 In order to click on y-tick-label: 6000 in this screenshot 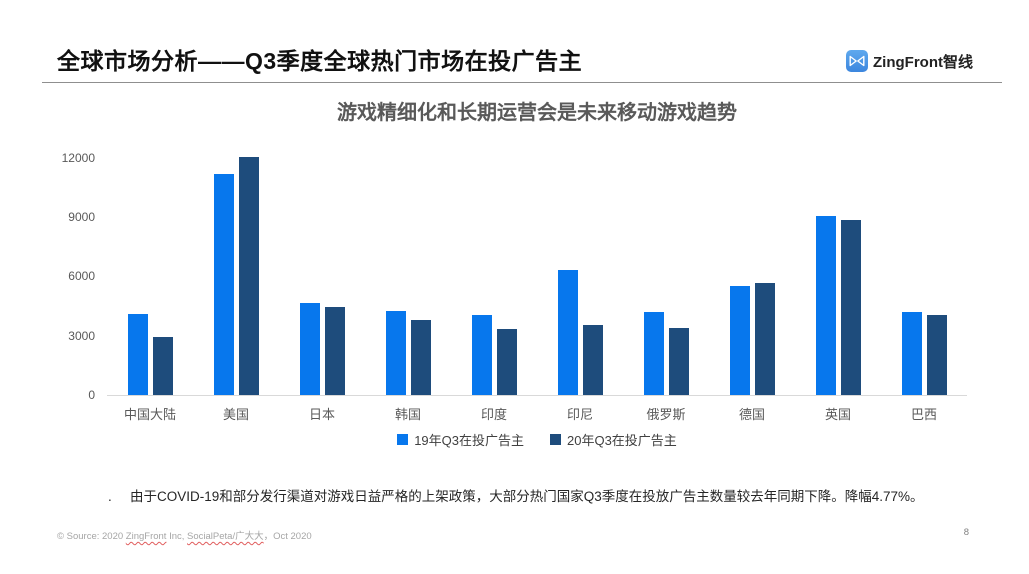, I will do `click(81, 276)`.